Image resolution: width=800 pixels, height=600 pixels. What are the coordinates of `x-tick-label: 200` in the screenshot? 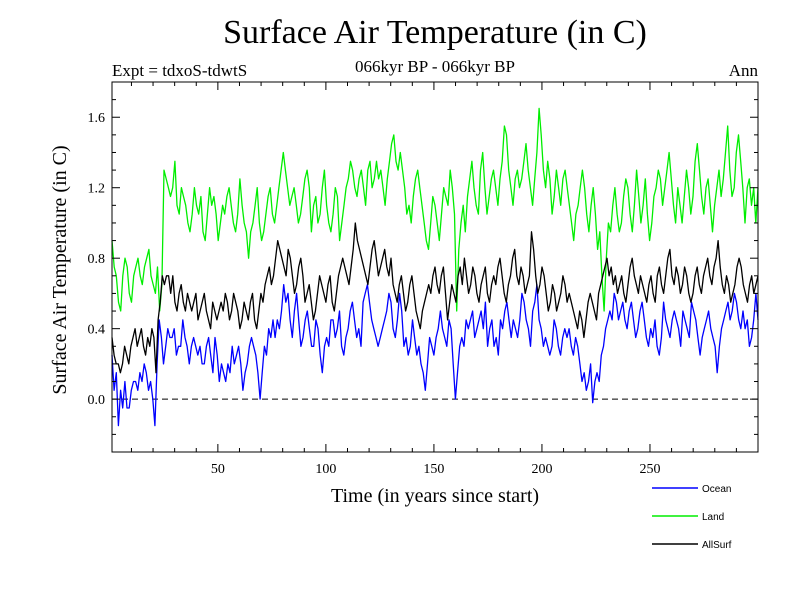 It's located at (541, 469).